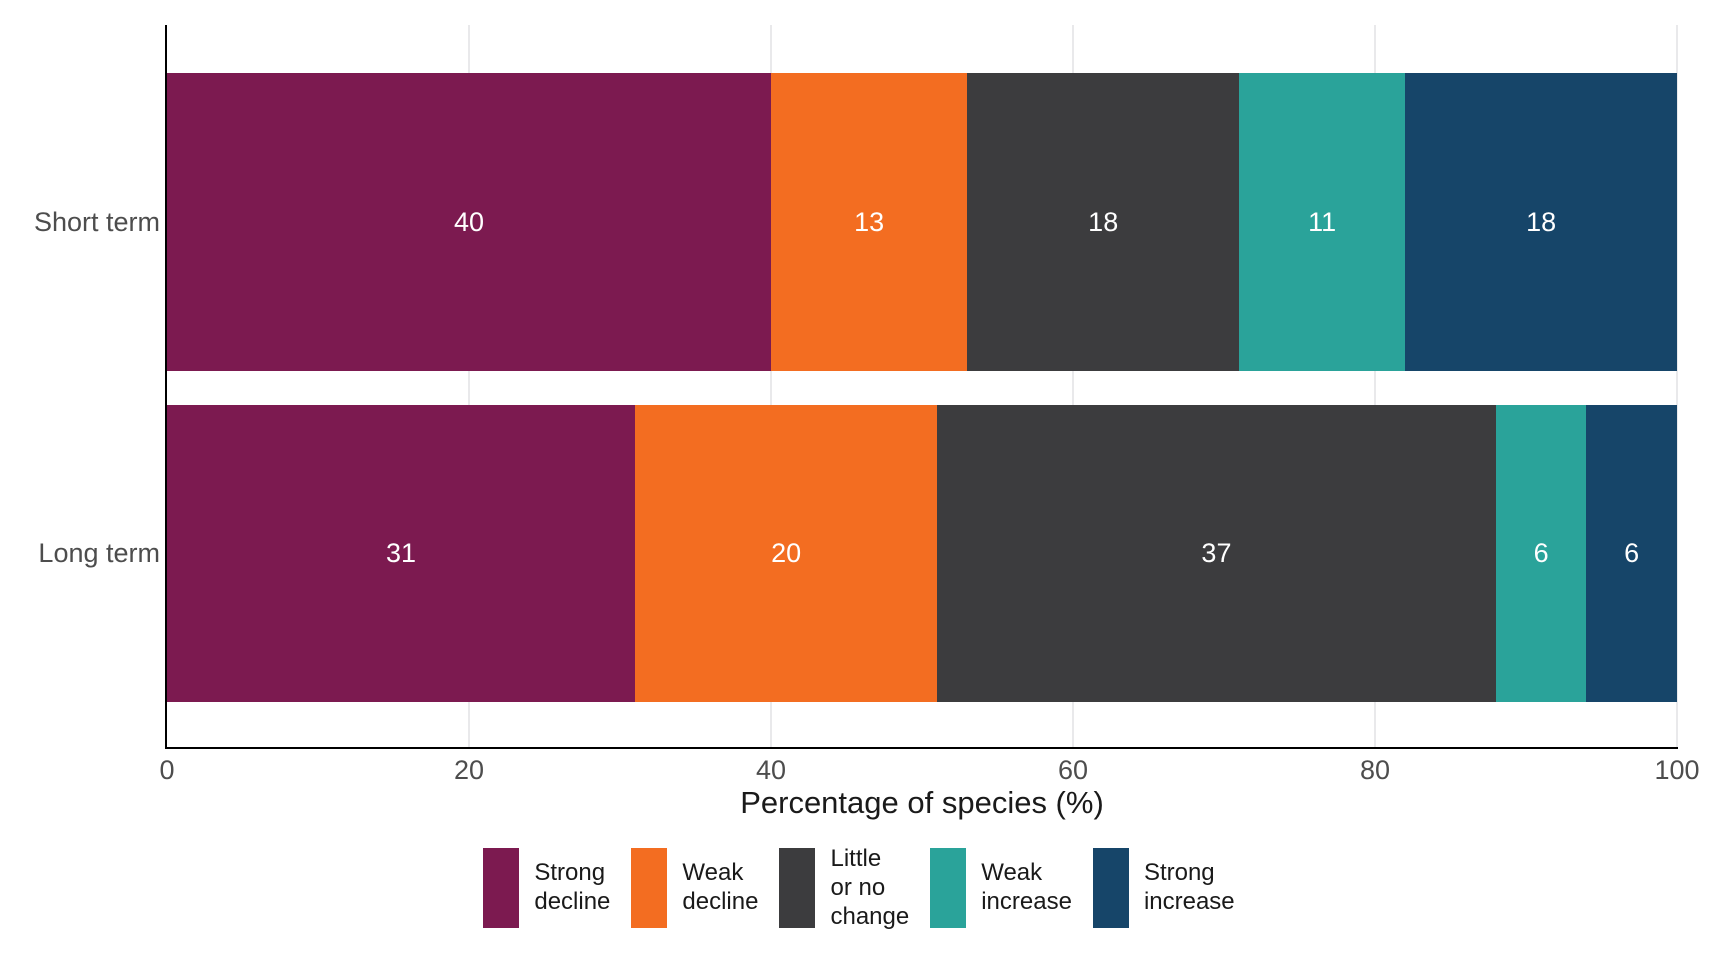  Describe the element at coordinates (469, 770) in the screenshot. I see `x-tick-label-20: 20` at that location.